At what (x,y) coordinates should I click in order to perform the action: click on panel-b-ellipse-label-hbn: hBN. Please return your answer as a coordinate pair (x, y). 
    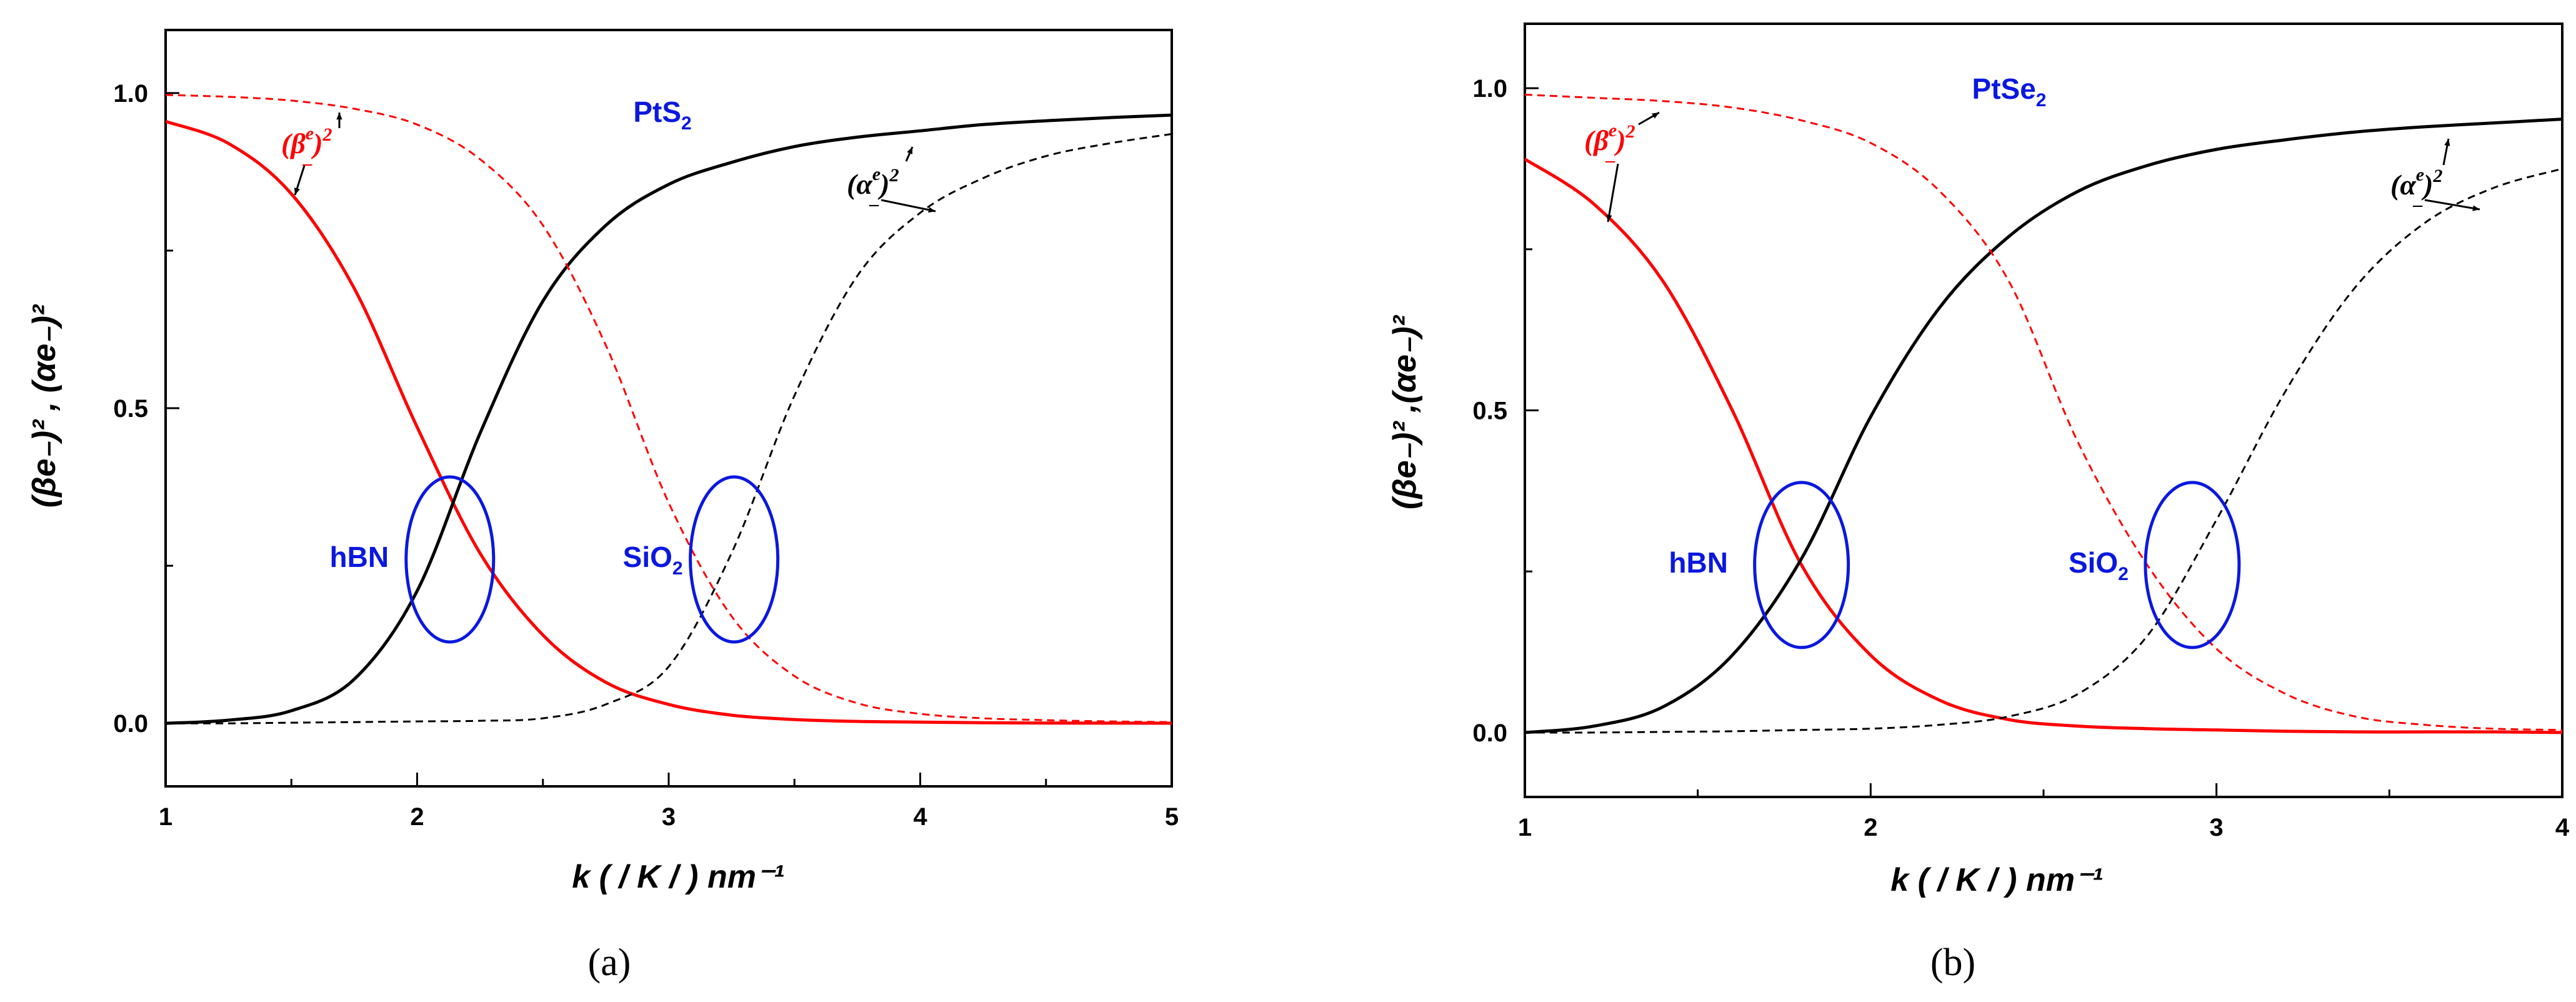
    Looking at the image, I should click on (1698, 562).